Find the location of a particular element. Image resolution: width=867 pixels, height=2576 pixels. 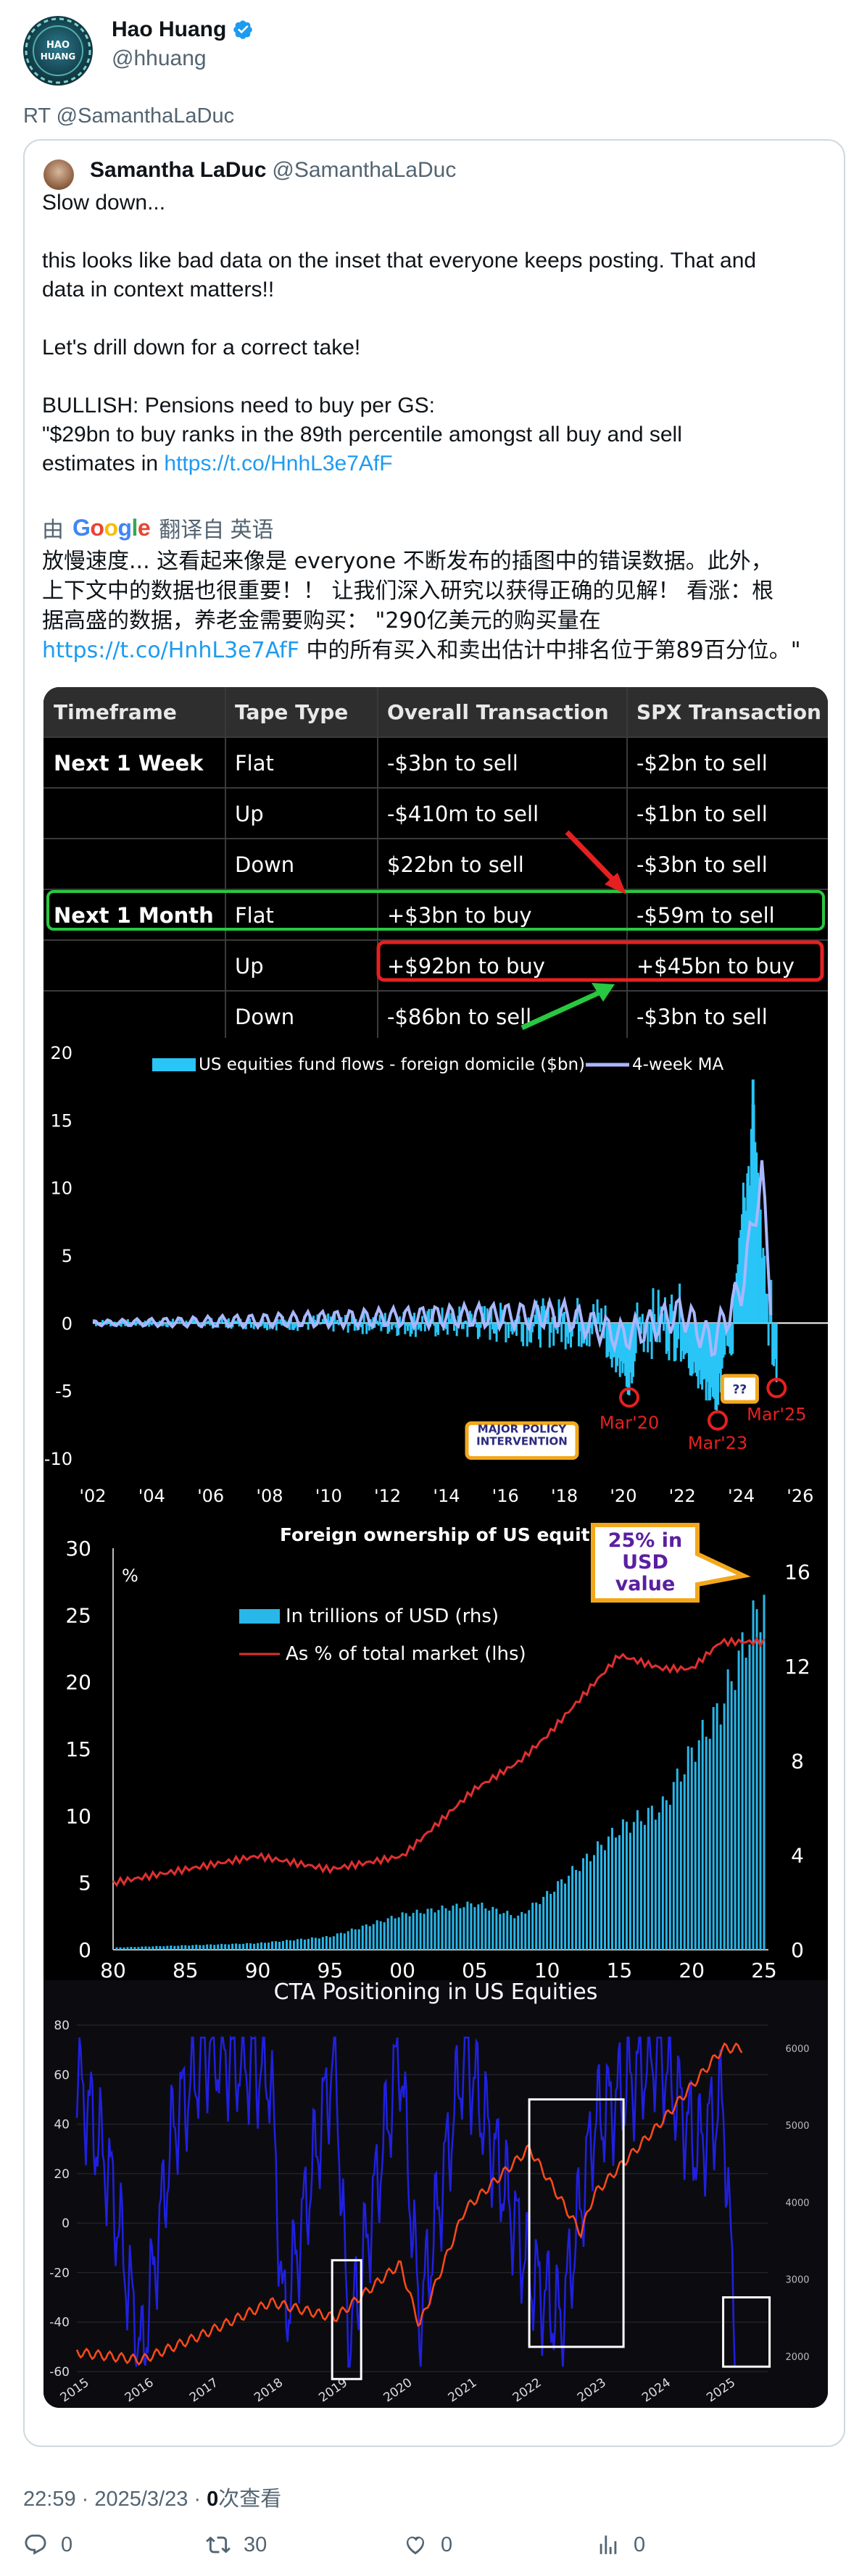

table-cell: -$410m to sell is located at coordinates (463, 814).